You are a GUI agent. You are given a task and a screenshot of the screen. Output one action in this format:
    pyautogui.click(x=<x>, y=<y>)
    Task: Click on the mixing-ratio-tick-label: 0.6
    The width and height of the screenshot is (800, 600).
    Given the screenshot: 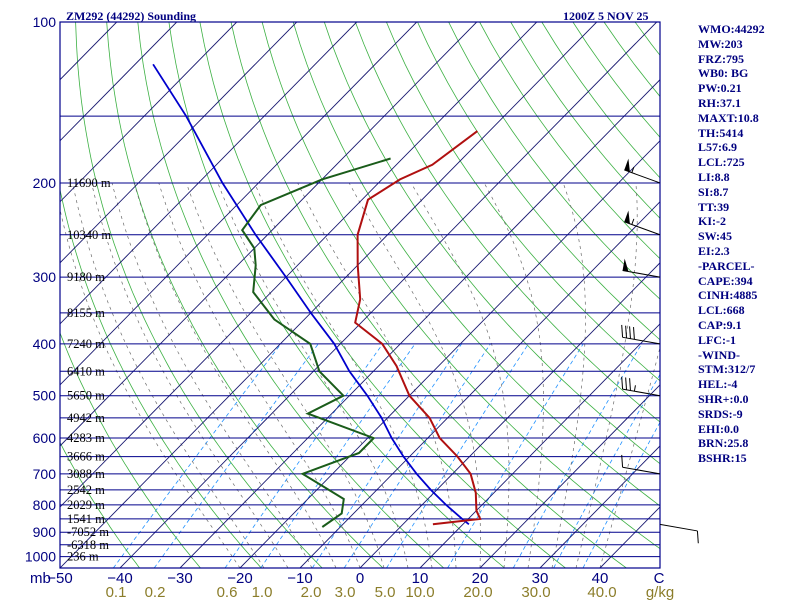 What is the action you would take?
    pyautogui.click(x=227, y=592)
    